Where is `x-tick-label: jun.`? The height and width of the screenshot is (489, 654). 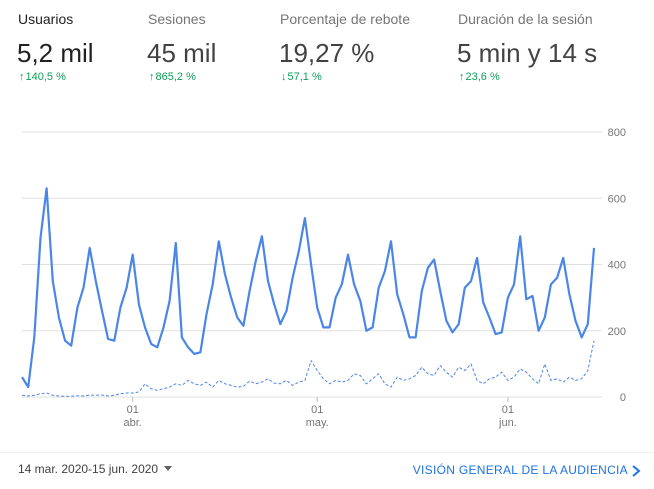
x-tick-label: jun. is located at coordinates (507, 423).